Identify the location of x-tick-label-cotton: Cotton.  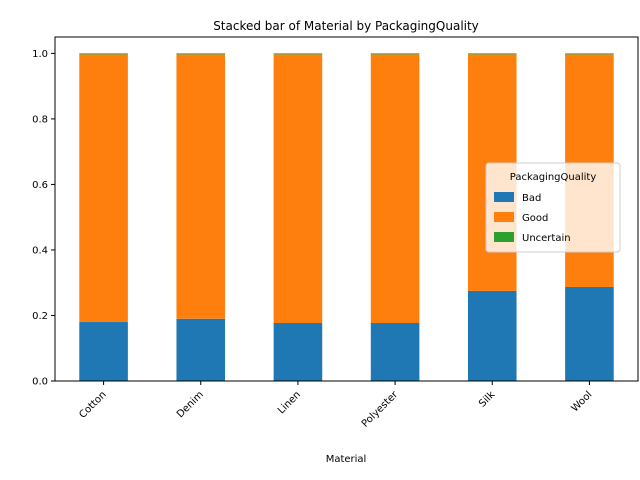
(92, 404).